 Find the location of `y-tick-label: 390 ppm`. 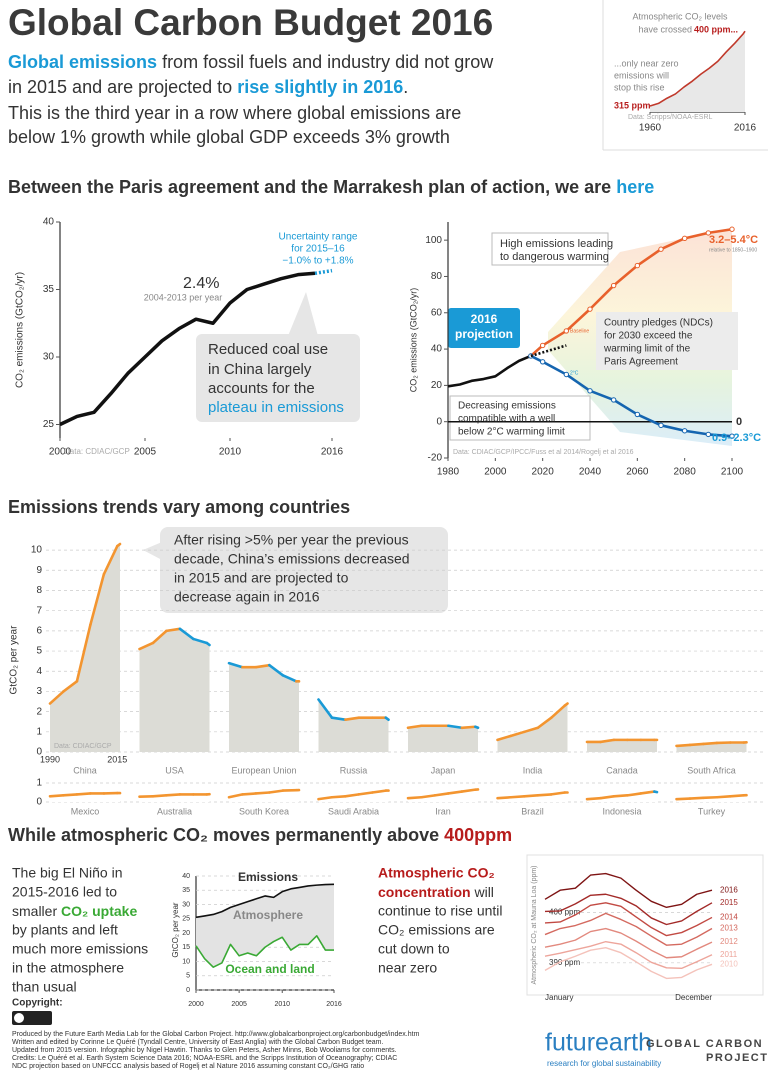

y-tick-label: 390 ppm is located at coordinates (564, 962).